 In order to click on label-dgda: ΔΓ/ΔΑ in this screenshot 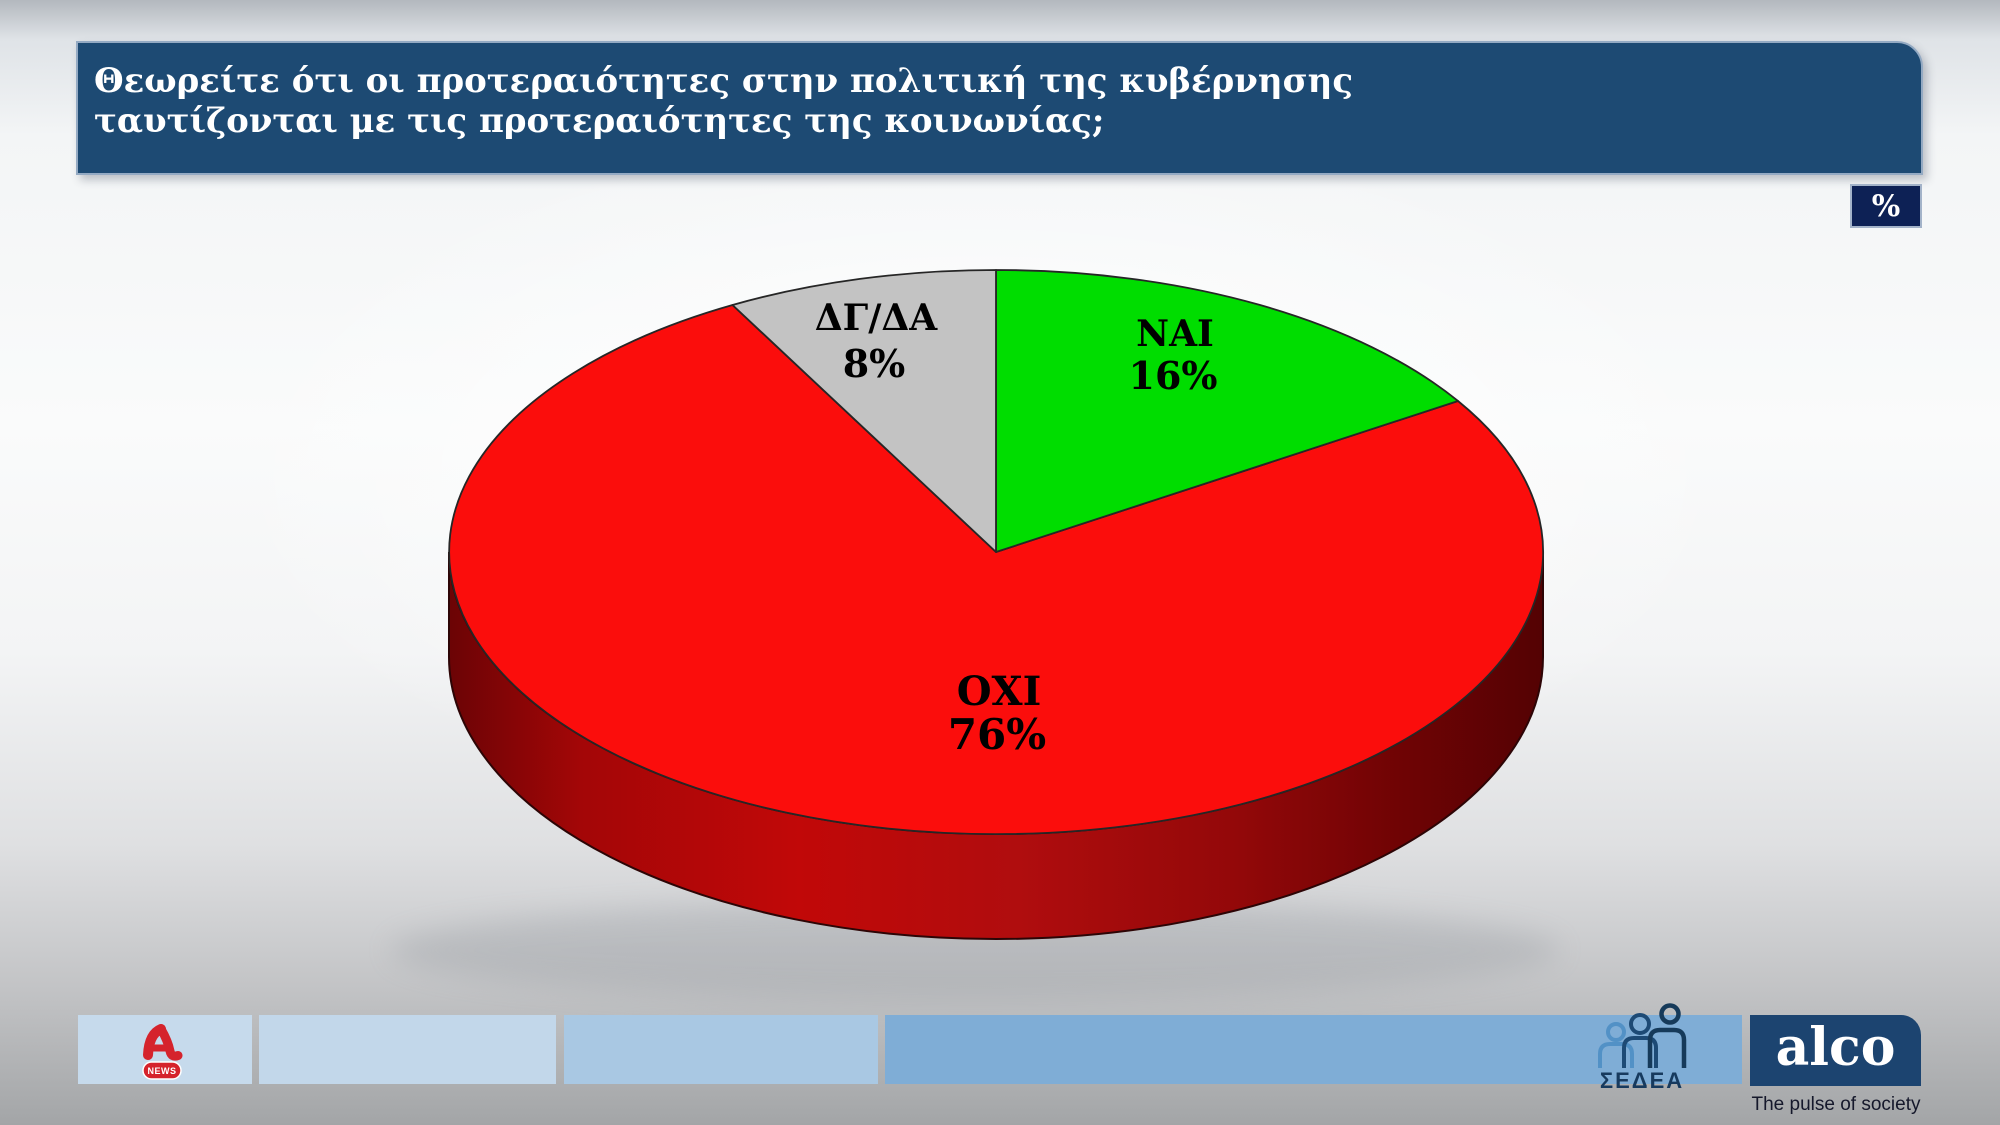, I will do `click(877, 318)`.